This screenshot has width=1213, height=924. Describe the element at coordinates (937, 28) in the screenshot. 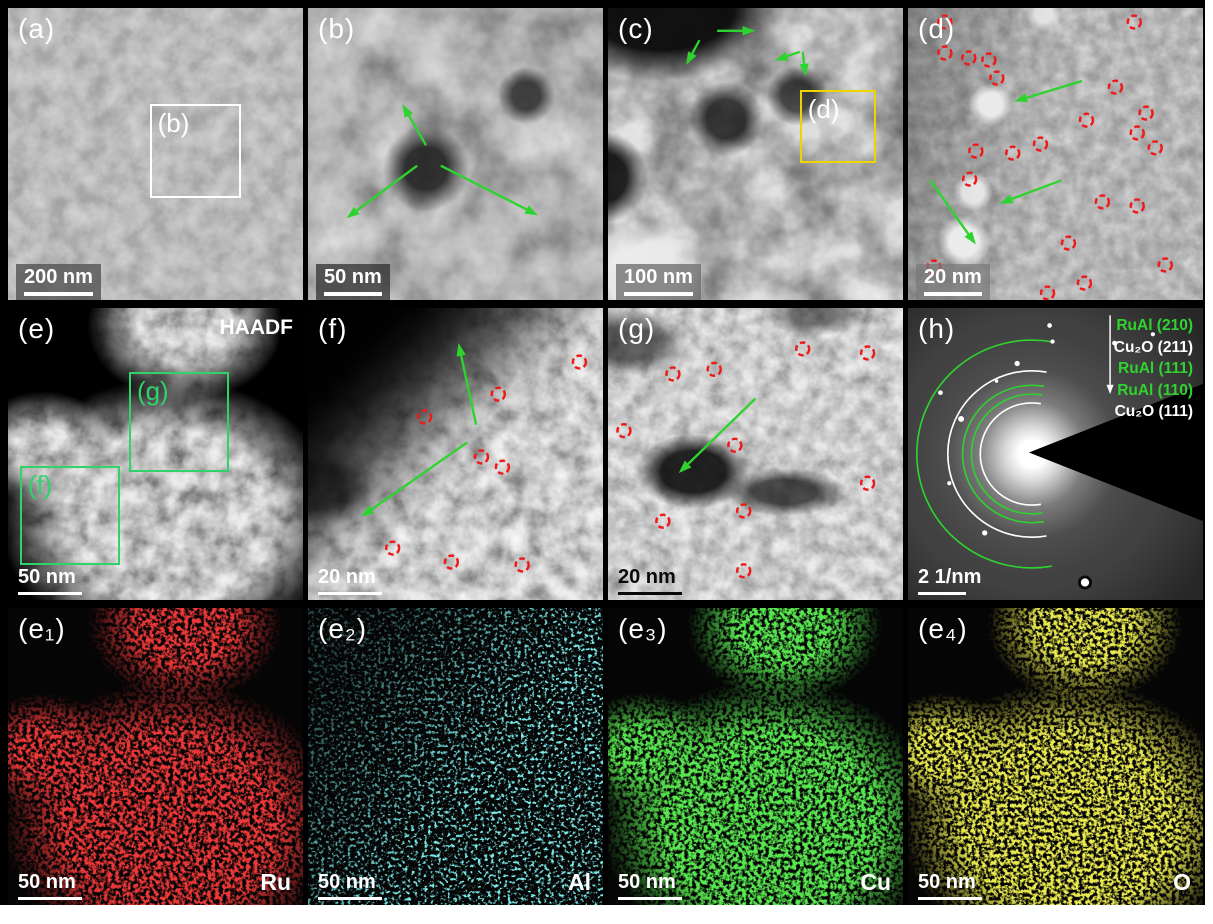

I see `panel-label: (d)` at that location.